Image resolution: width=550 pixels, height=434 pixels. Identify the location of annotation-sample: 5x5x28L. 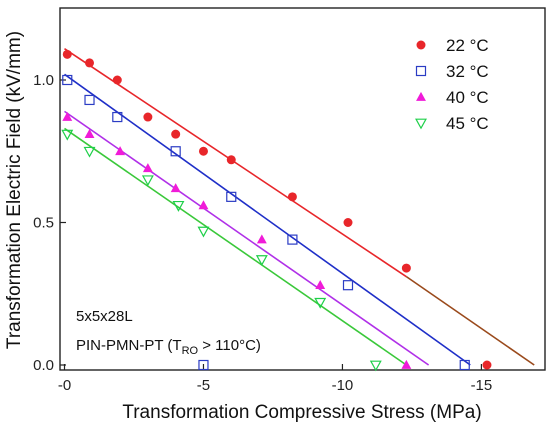
(104, 316).